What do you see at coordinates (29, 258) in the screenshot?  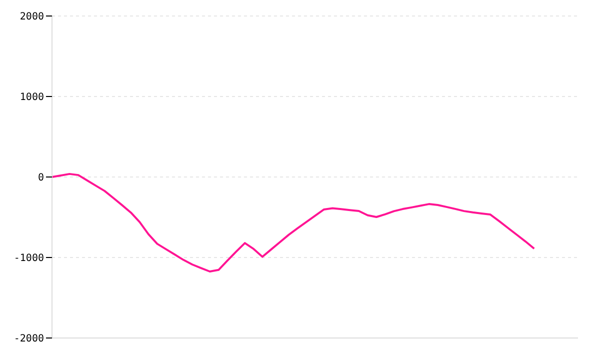 I see `y-tick-label: -1000` at bounding box center [29, 258].